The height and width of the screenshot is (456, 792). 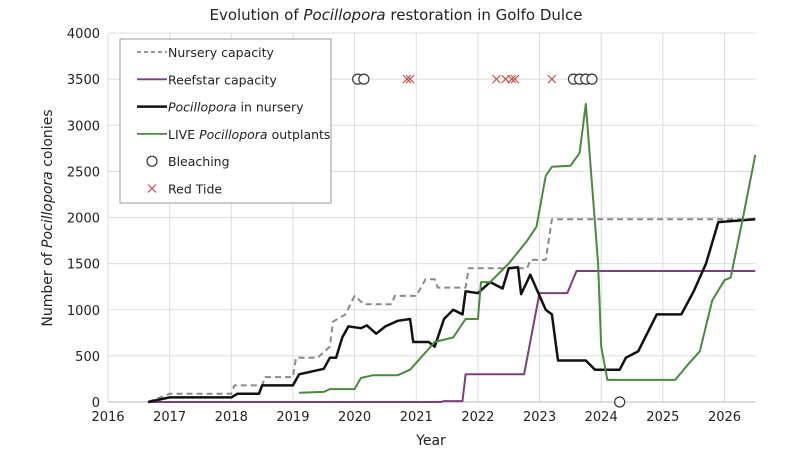 I want to click on legend-box, so click(x=225, y=121).